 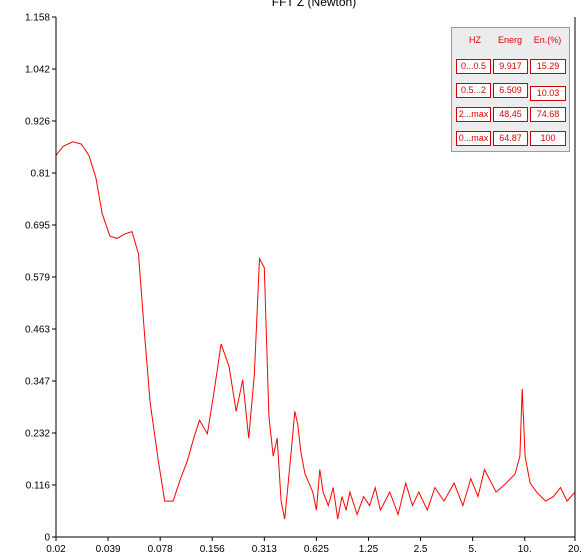 I want to click on row-2-energy: 6.509, so click(x=510, y=90).